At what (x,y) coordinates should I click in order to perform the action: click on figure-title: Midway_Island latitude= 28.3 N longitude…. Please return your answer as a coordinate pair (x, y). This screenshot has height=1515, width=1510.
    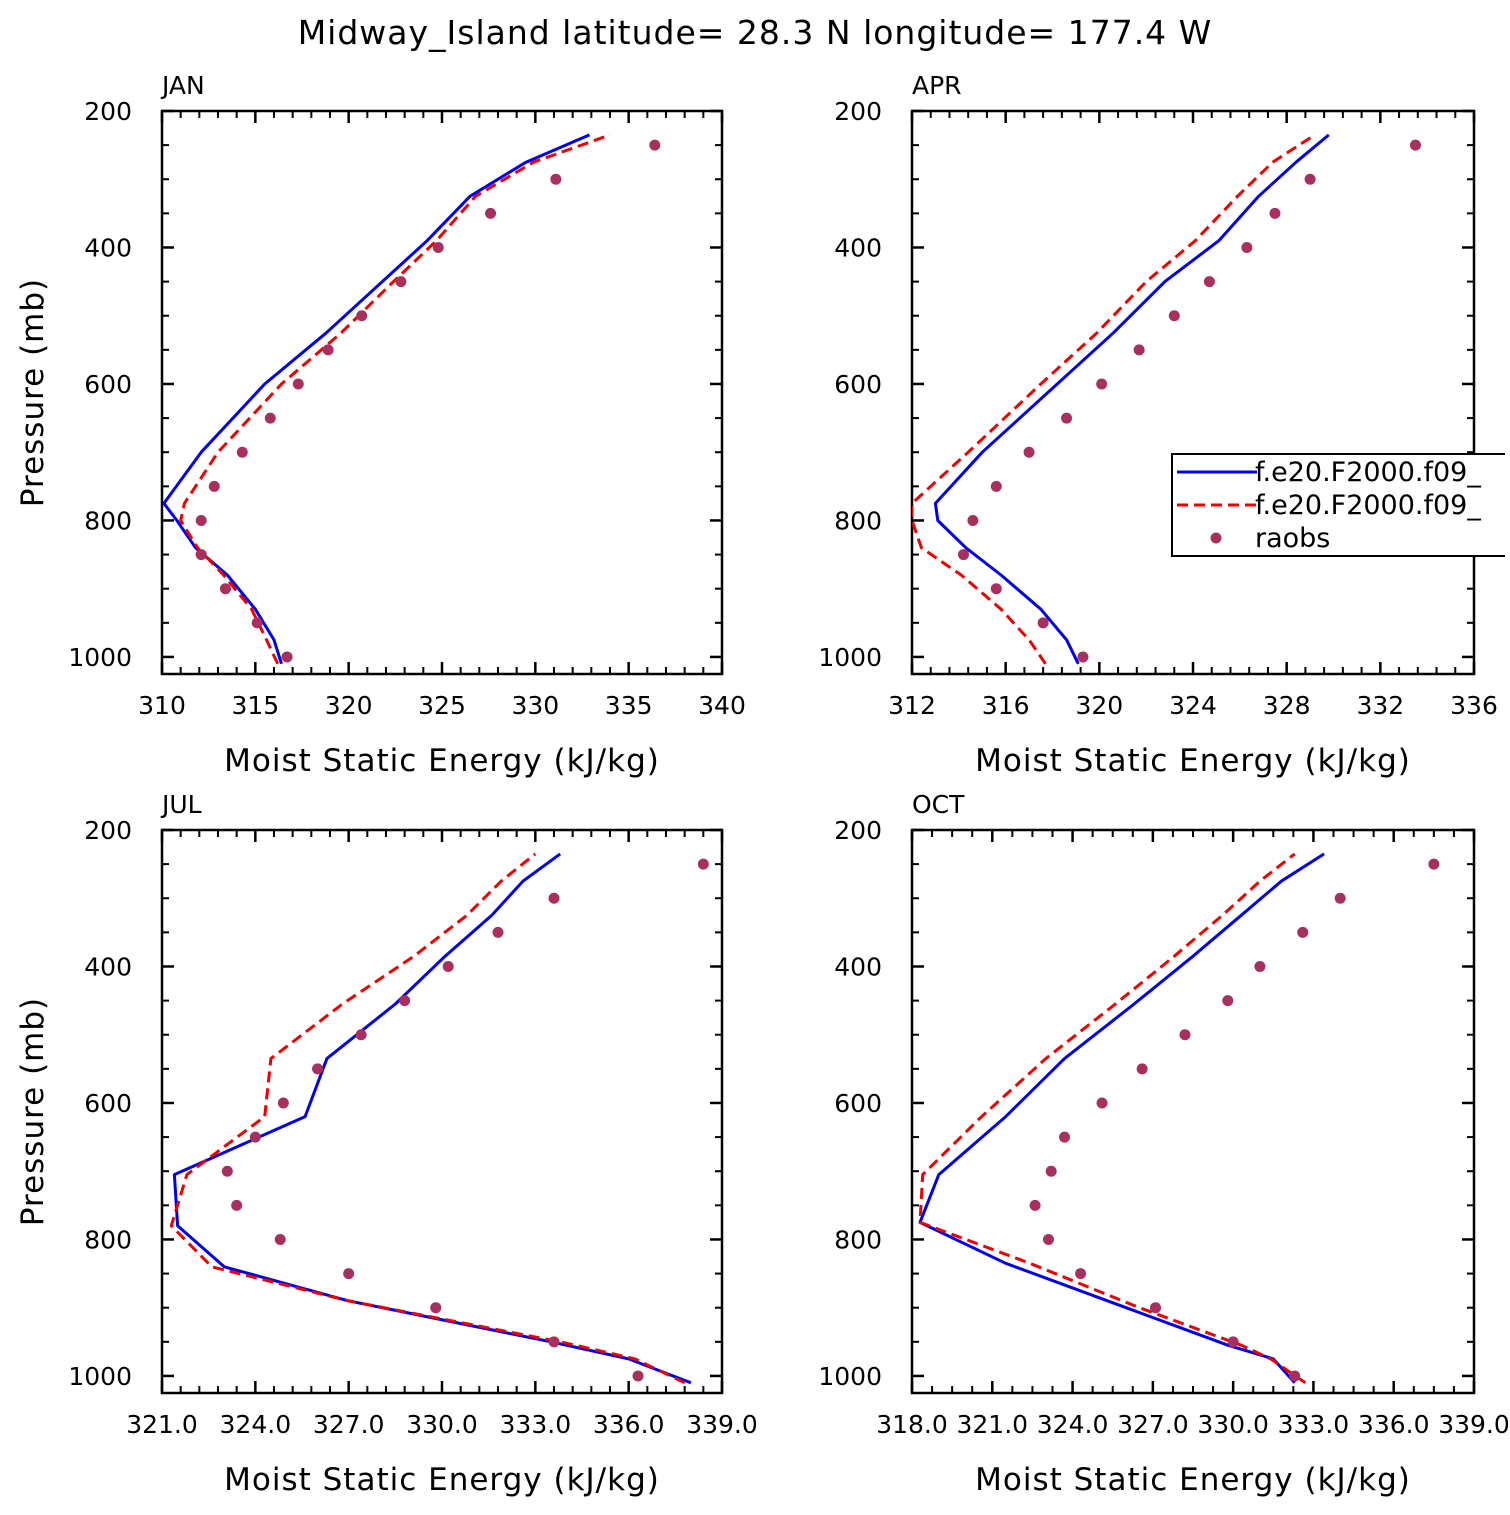
    Looking at the image, I should click on (755, 32).